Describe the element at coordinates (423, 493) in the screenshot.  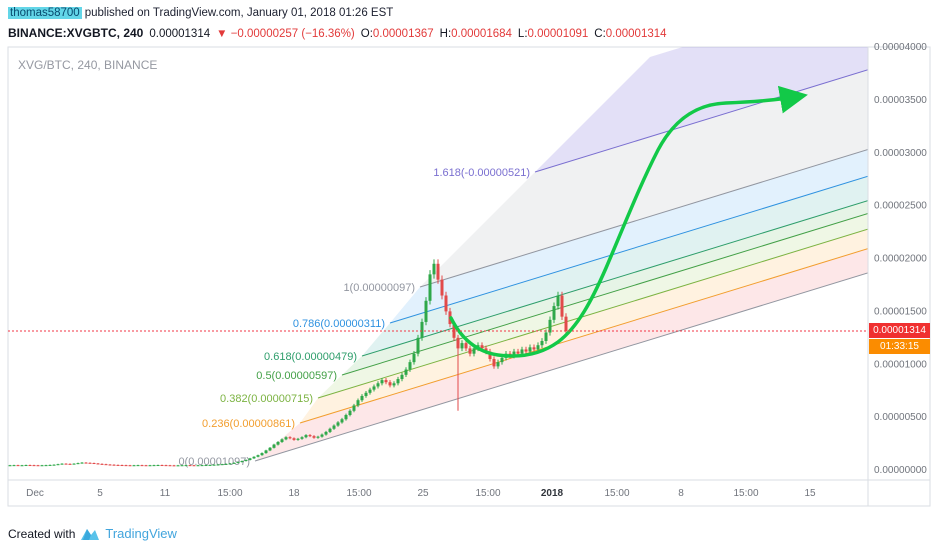
I see `time-tick-label: 25` at that location.